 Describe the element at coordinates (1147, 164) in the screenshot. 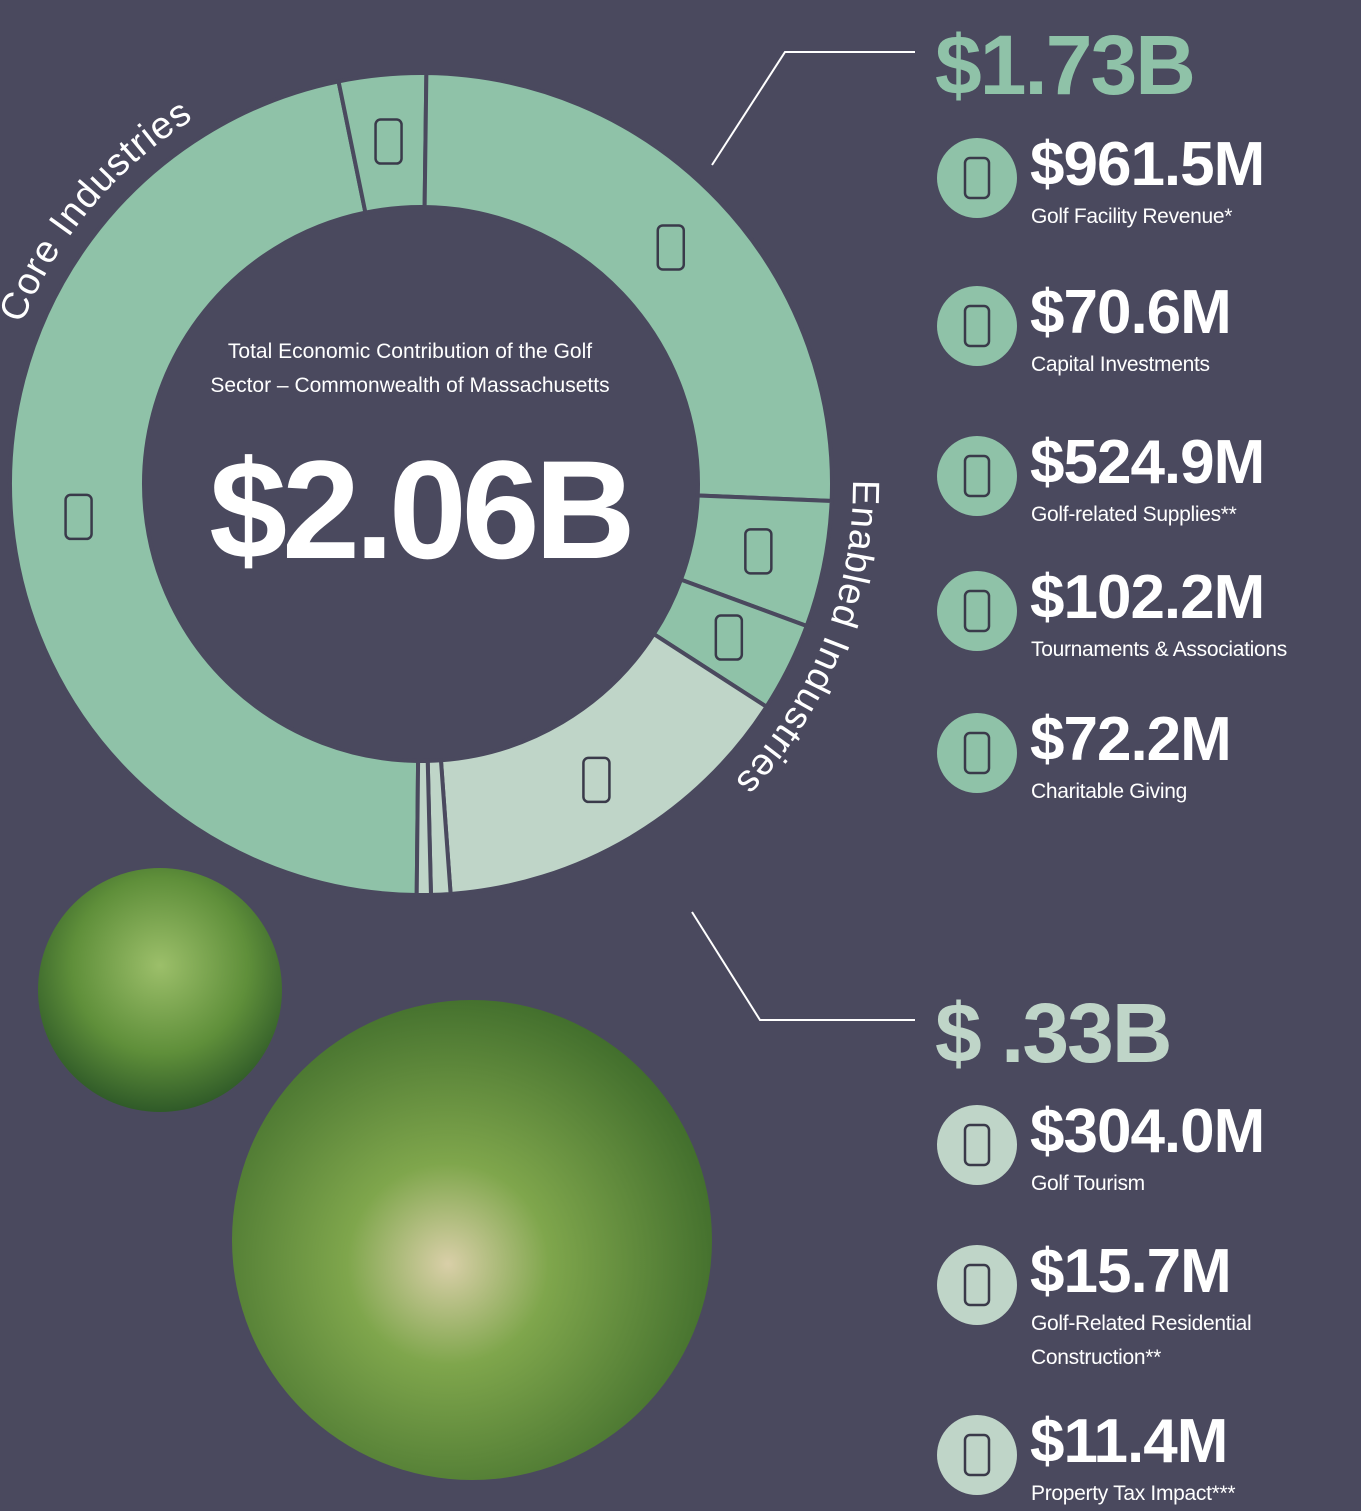

I see `item-value: $961.5M` at that location.